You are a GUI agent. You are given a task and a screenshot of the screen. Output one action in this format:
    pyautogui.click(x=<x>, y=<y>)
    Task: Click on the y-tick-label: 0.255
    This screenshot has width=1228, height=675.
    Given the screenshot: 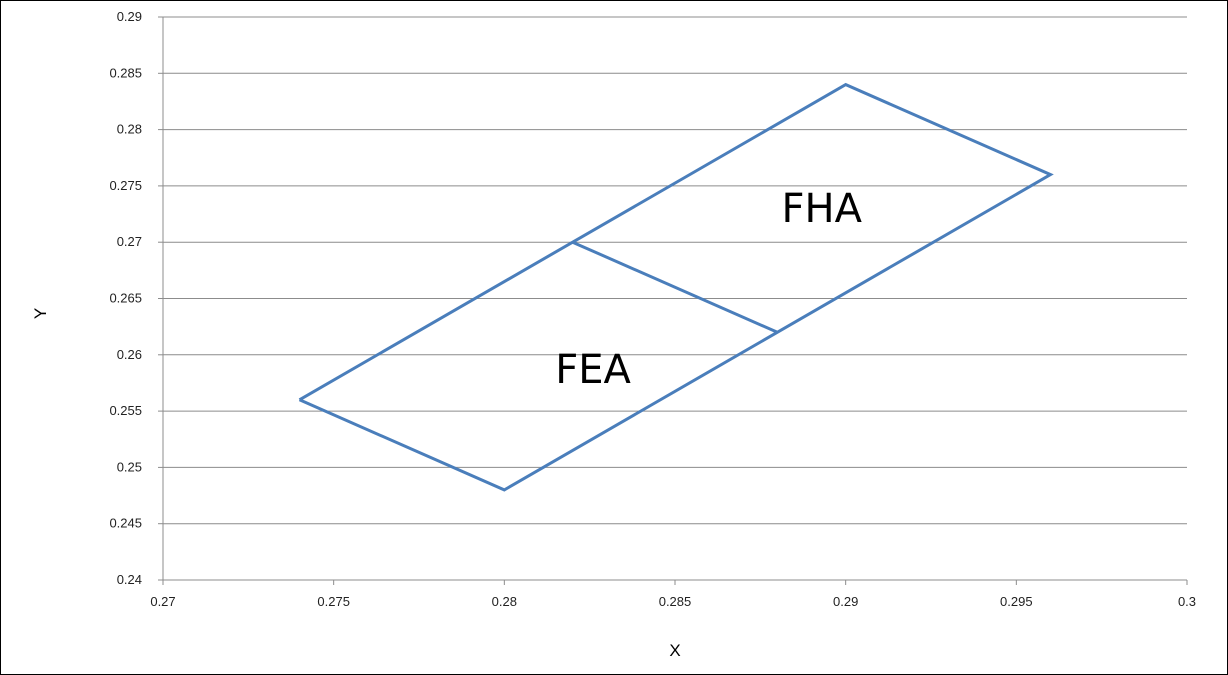 What is the action you would take?
    pyautogui.click(x=125, y=410)
    